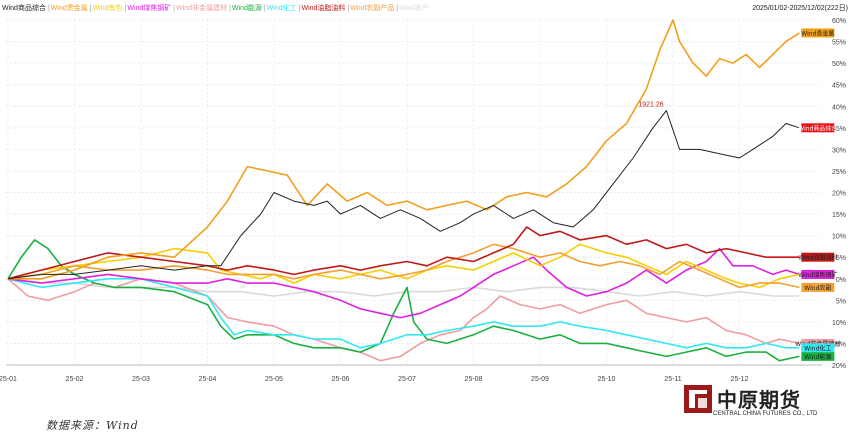 This screenshot has height=433, width=852. Describe the element at coordinates (740, 379) in the screenshot. I see `x-tick-label: 25-12` at that location.